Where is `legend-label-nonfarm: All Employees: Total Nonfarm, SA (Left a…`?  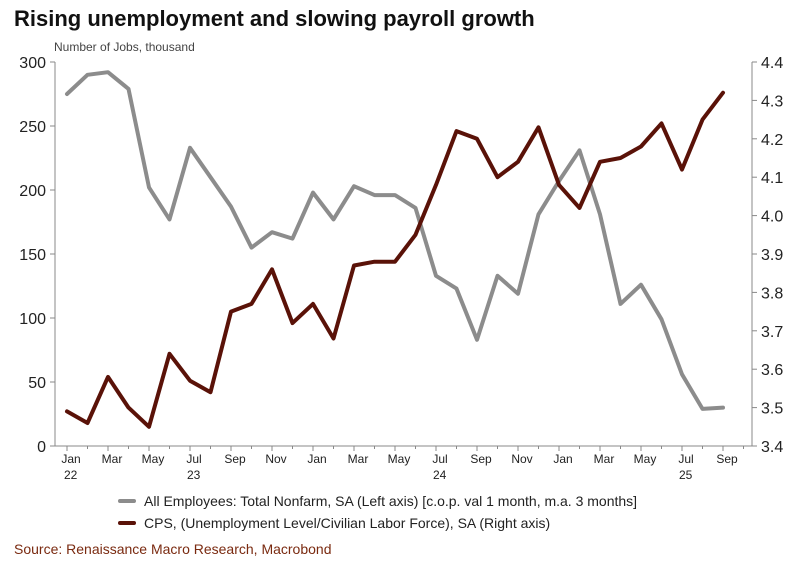
legend-label-nonfarm: All Employees: Total Nonfarm, SA (Left a… is located at coordinates (391, 501).